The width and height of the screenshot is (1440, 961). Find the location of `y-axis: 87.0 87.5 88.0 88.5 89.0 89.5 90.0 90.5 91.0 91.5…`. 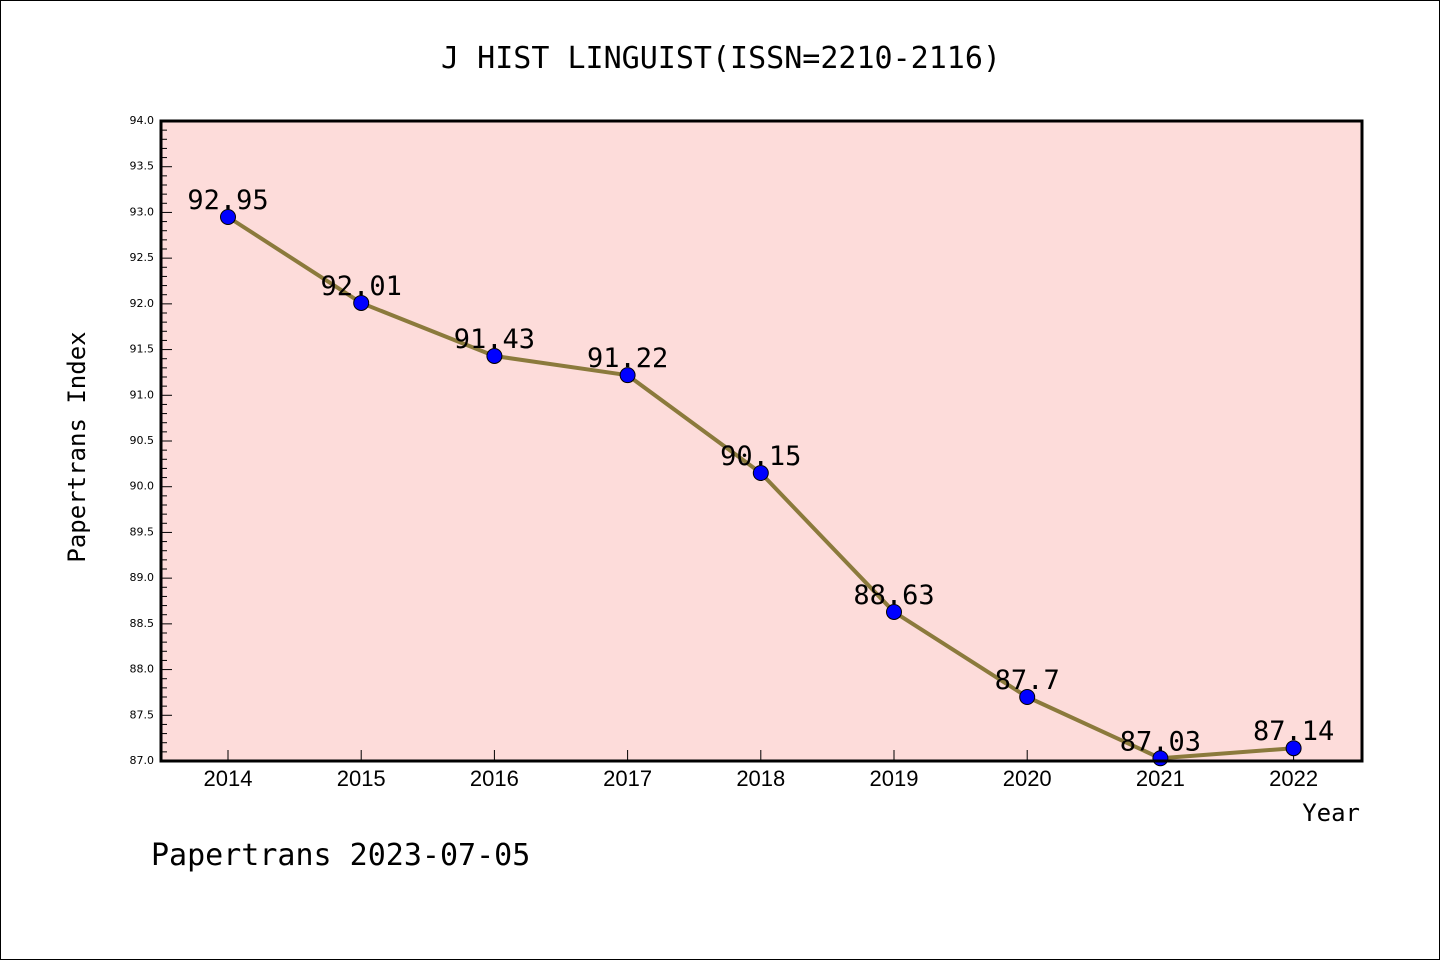

y-axis: 87.0 87.5 88.0 88.5 89.0 89.5 90.0 90.5 91.0 91.5… is located at coordinates (151, 440).